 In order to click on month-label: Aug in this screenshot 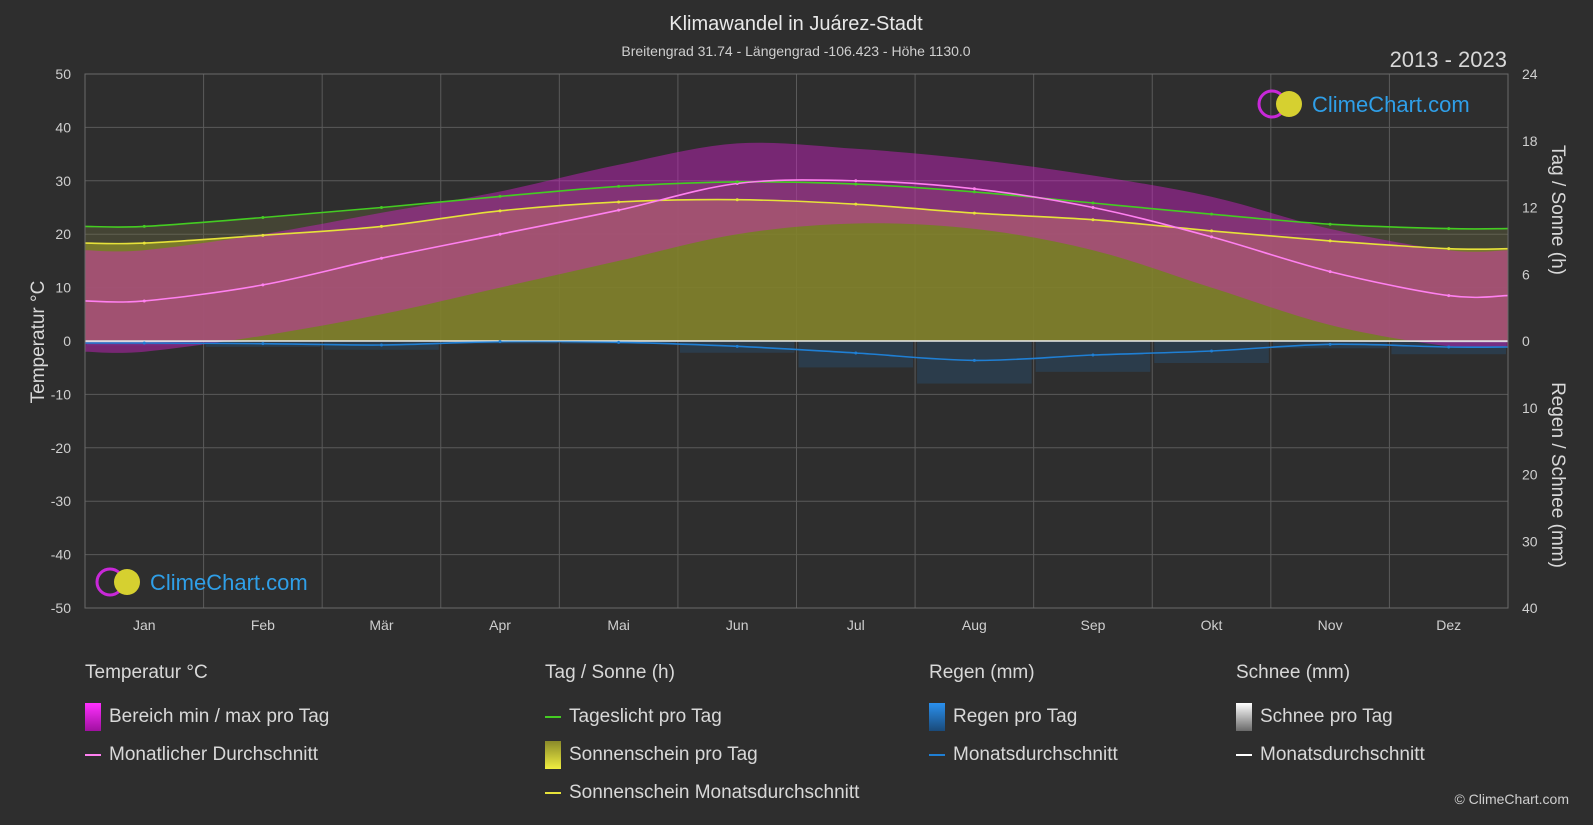, I will do `click(974, 625)`.